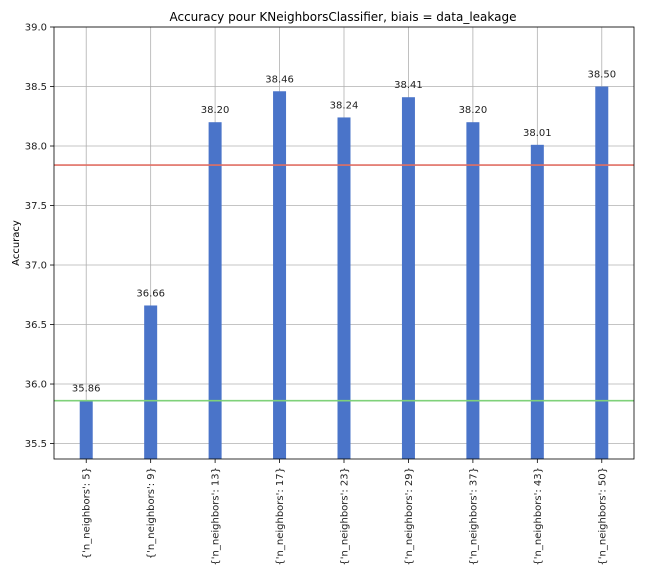  Describe the element at coordinates (36, 28) in the screenshot. I see `y-tick-label: 39.0` at that location.